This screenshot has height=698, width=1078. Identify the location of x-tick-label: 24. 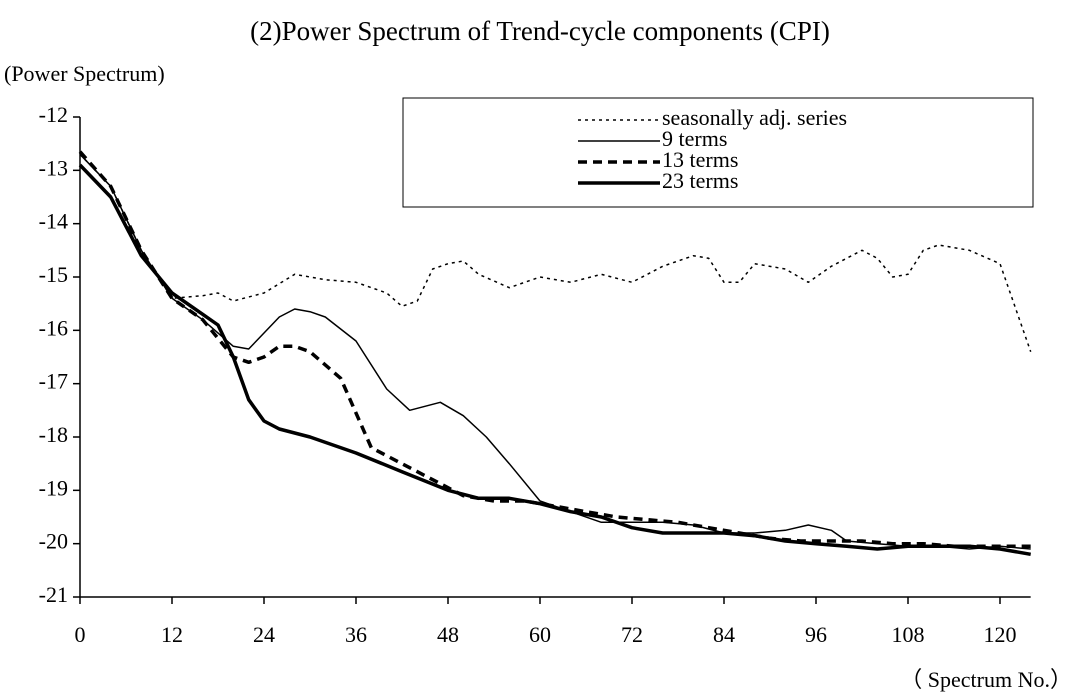
(264, 634).